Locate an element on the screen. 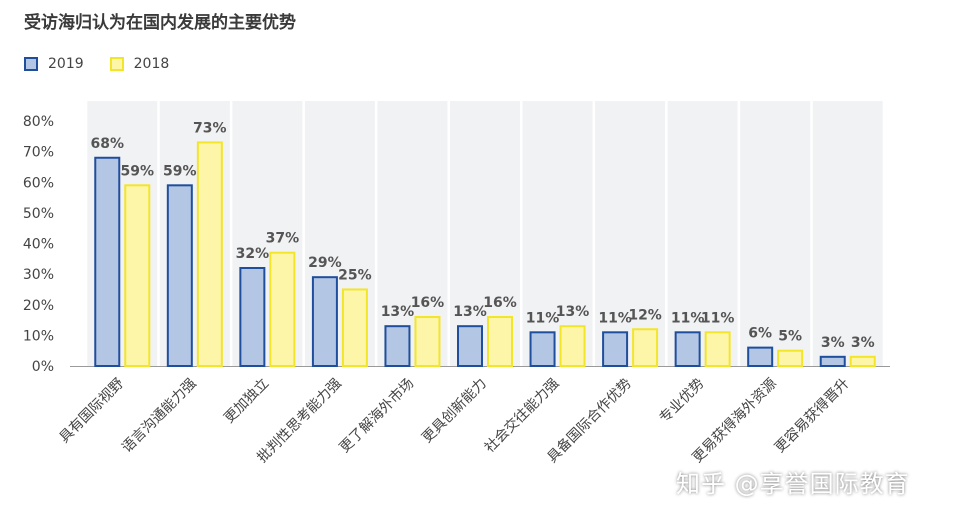 This screenshot has width=979, height=519. data-label-2018: 5% is located at coordinates (790, 337).